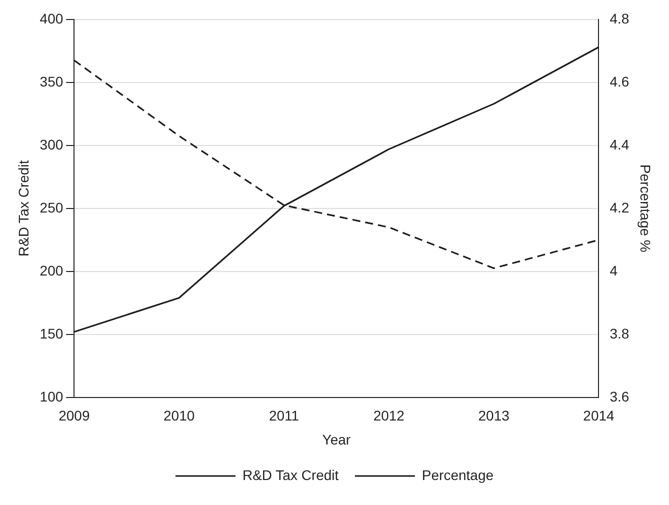 The width and height of the screenshot is (669, 505). Describe the element at coordinates (52, 333) in the screenshot. I see `y-tick-label: 150` at that location.